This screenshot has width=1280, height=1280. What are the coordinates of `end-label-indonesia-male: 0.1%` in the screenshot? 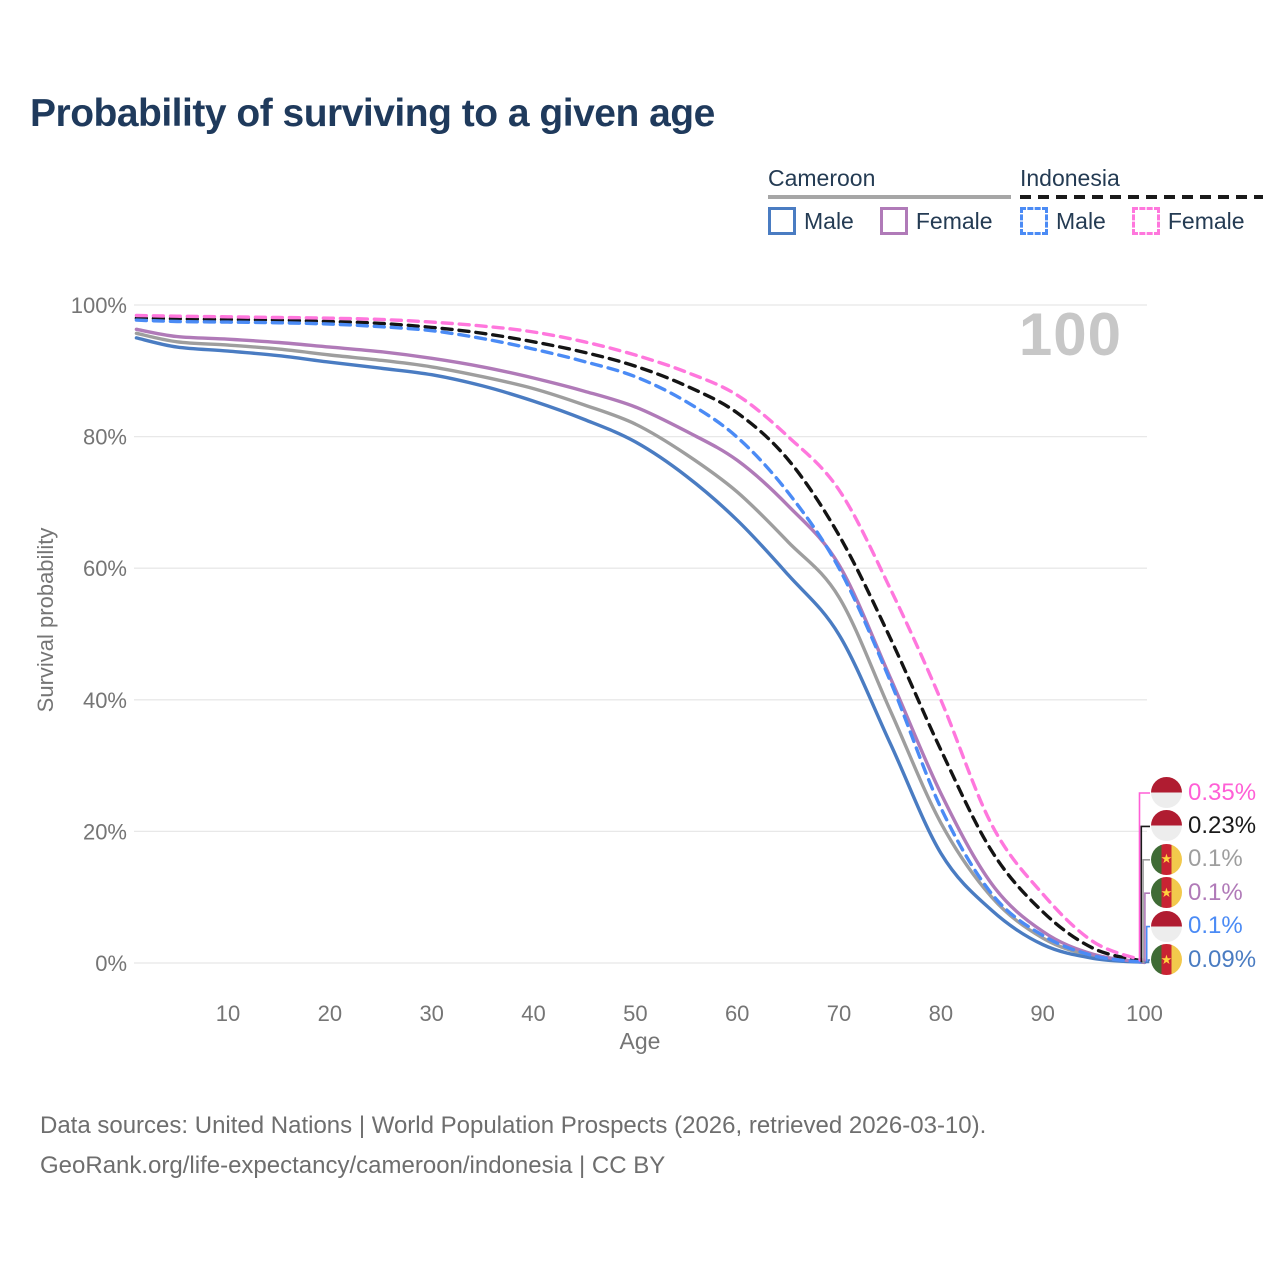 It's located at (1197, 926).